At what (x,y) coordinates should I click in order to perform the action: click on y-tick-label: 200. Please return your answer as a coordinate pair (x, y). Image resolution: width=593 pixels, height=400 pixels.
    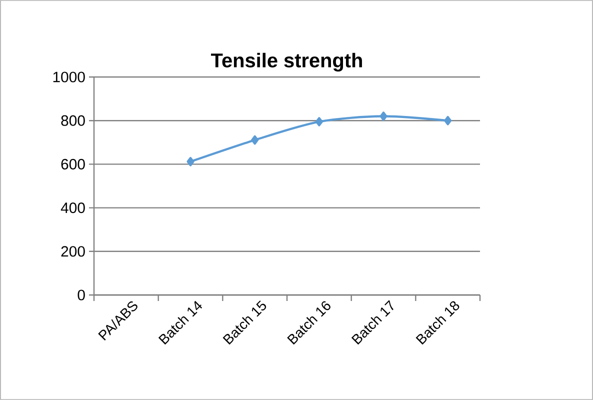
    Looking at the image, I should click on (73, 251).